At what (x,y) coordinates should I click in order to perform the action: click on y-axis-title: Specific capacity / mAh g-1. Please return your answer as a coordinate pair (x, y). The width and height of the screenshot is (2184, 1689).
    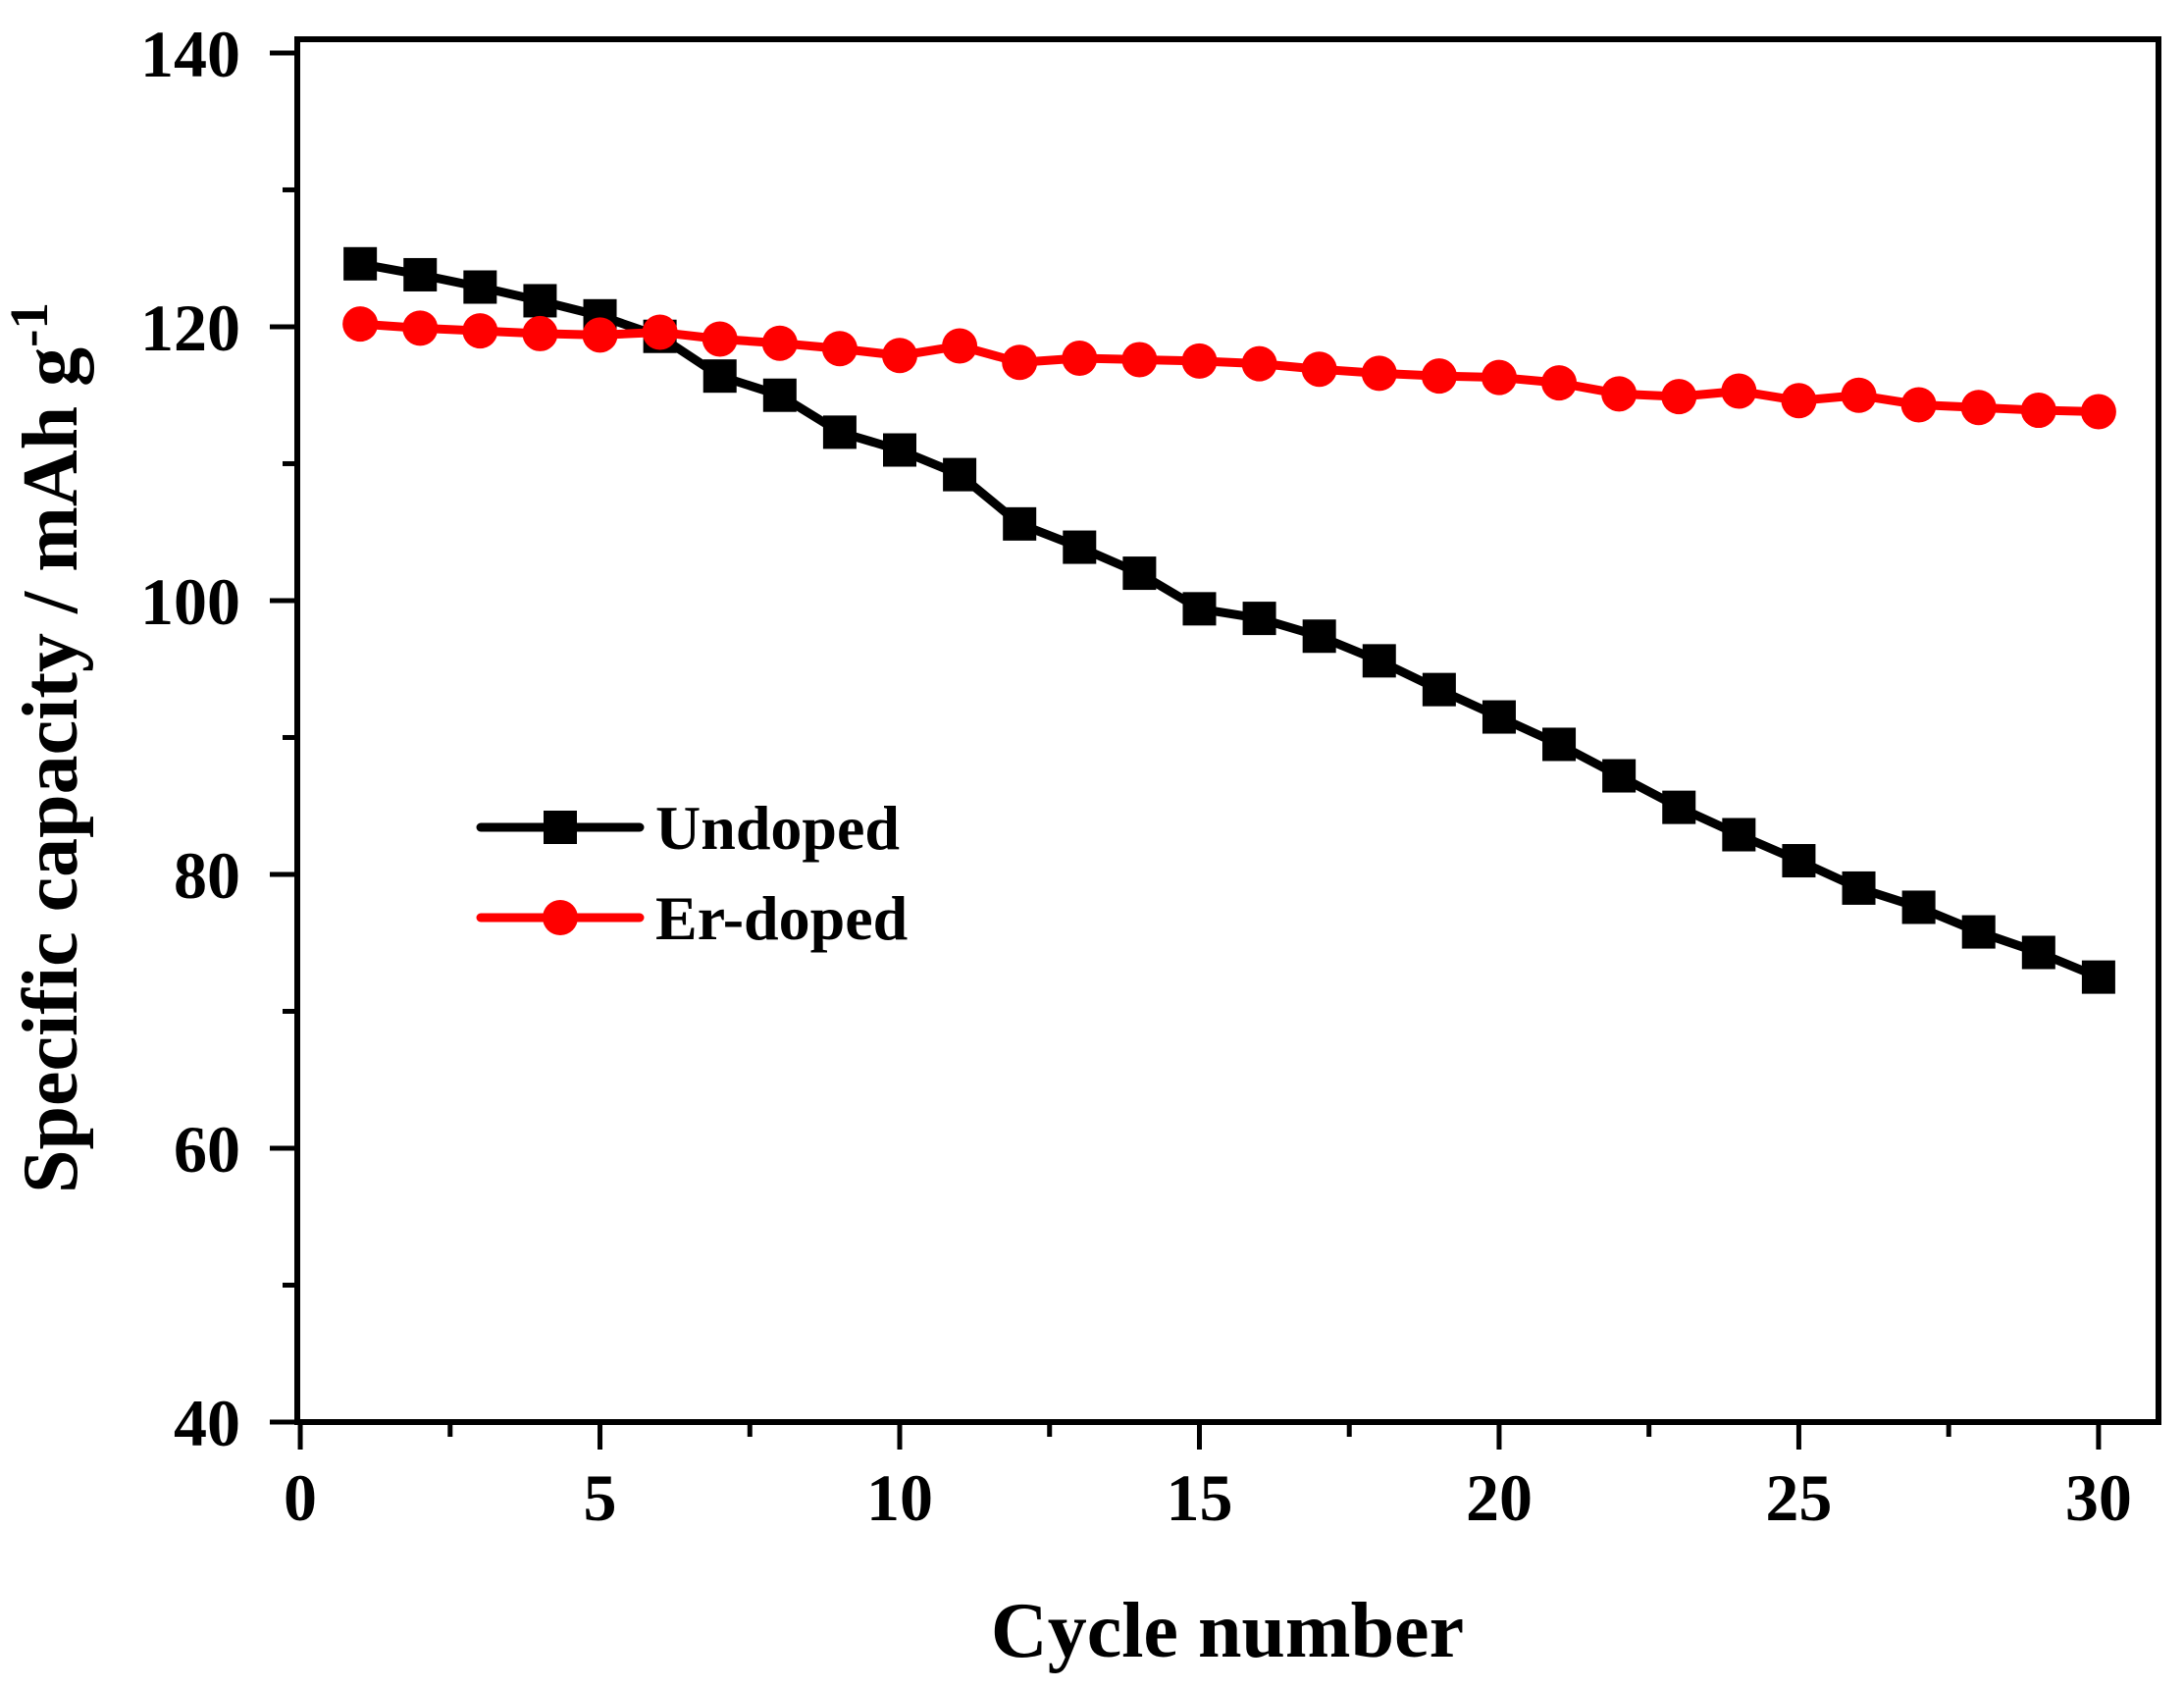
    Looking at the image, I should click on (47, 748).